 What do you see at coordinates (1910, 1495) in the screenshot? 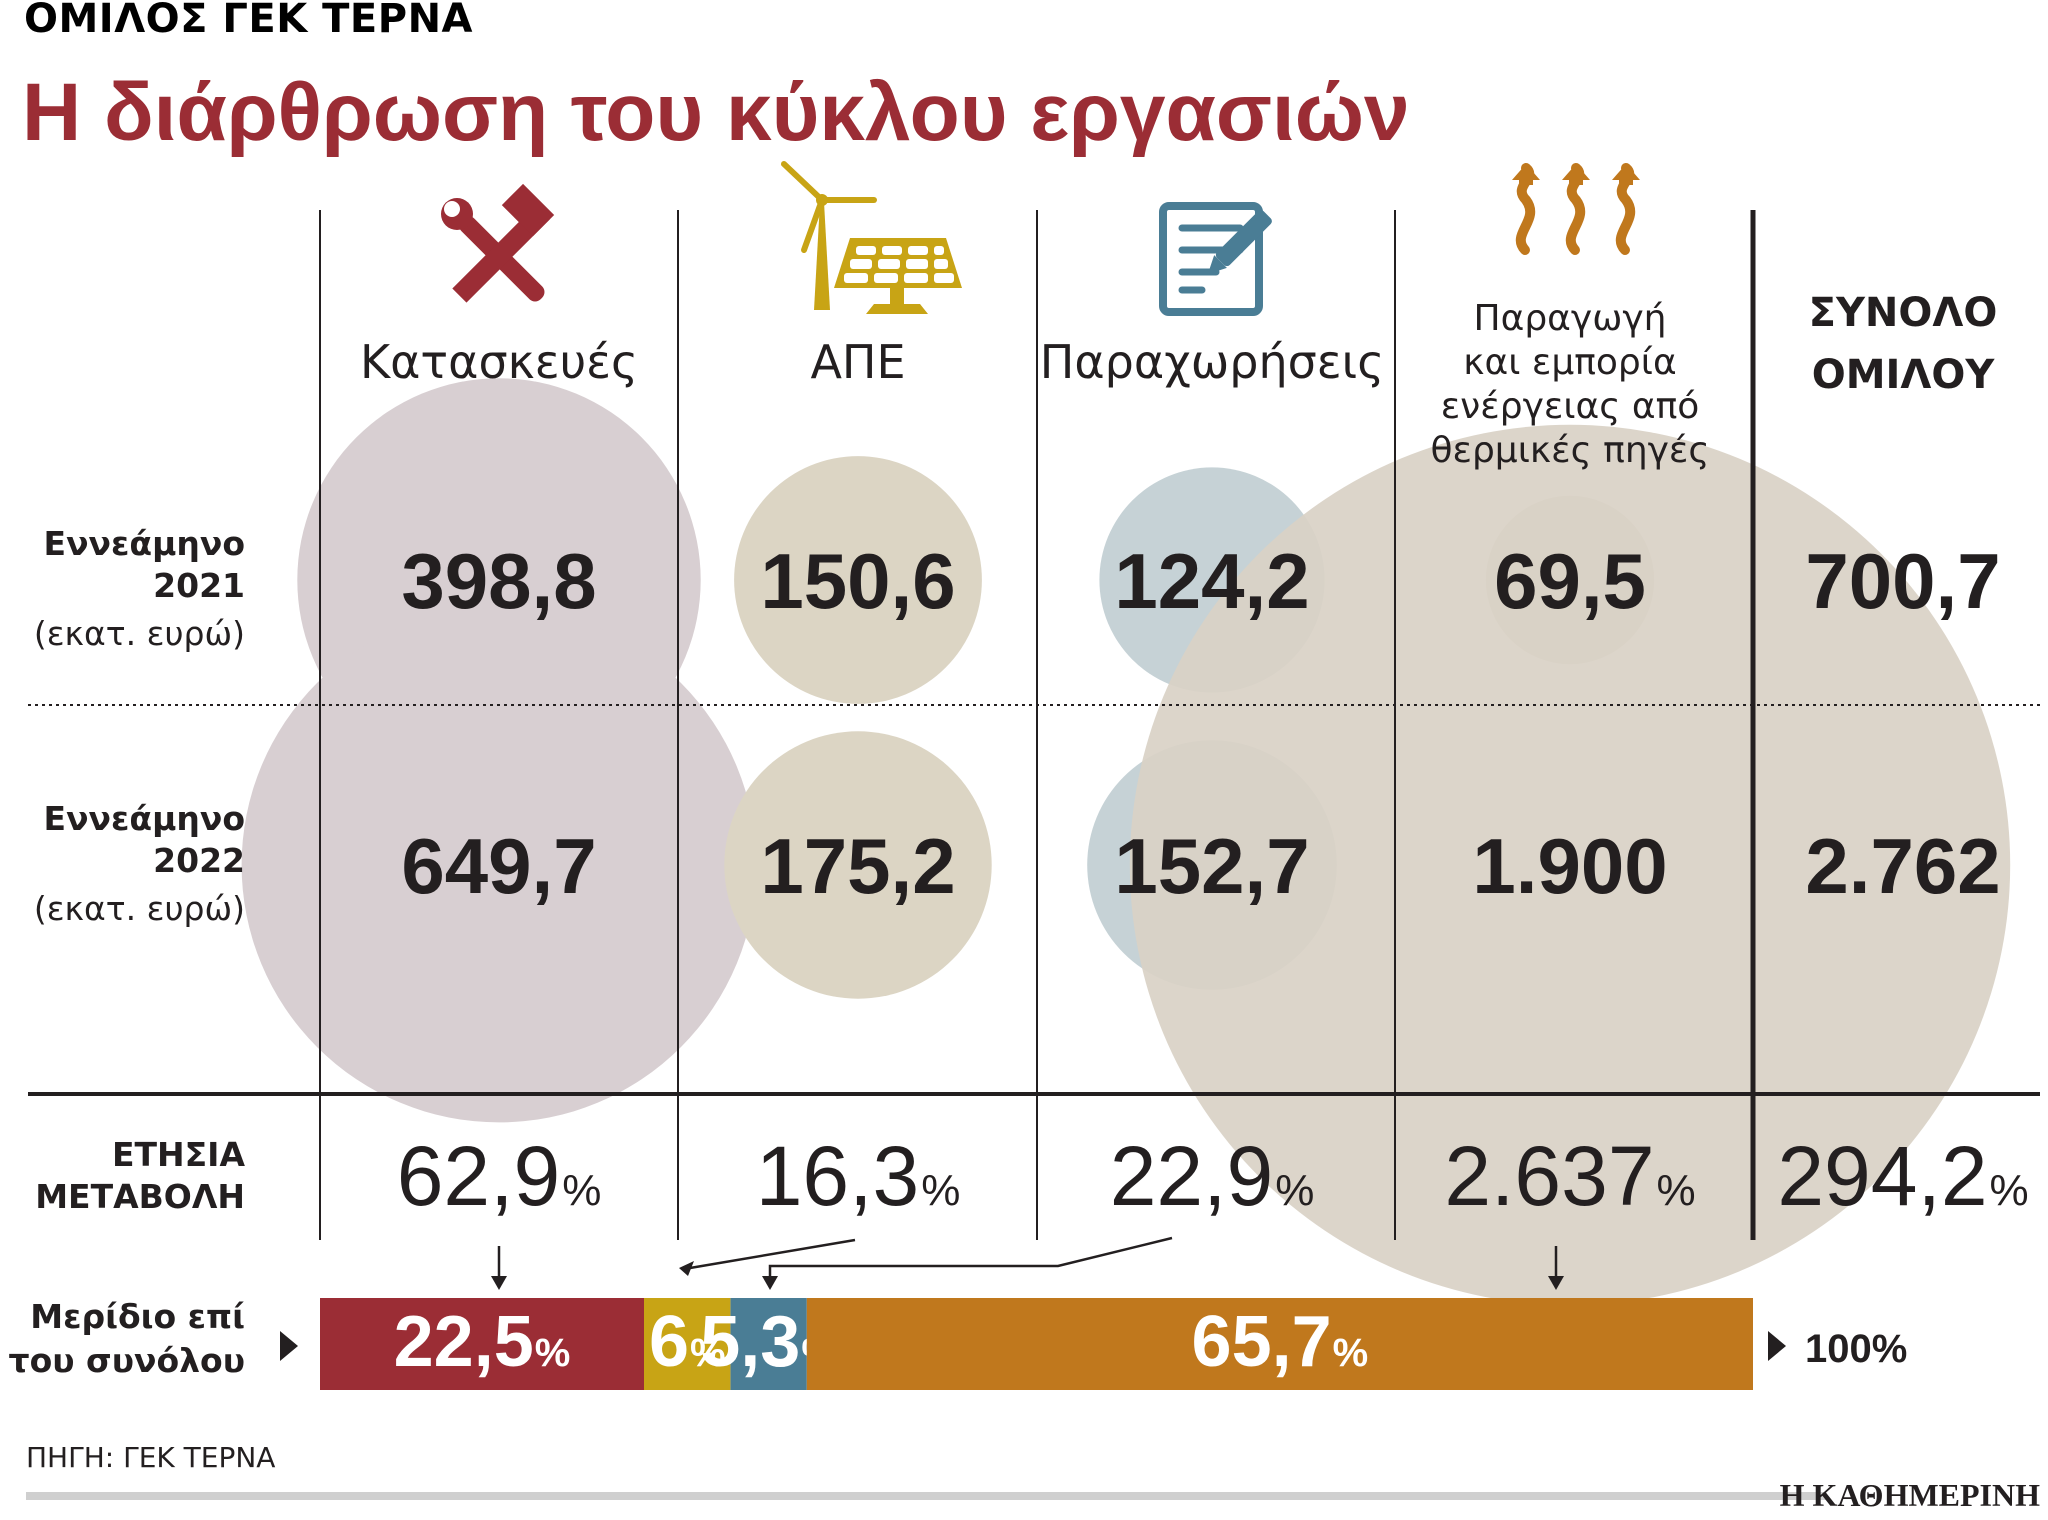
I see `brand-logo: Η ΚΑΘΗΜΕΡΙΝΗ` at bounding box center [1910, 1495].